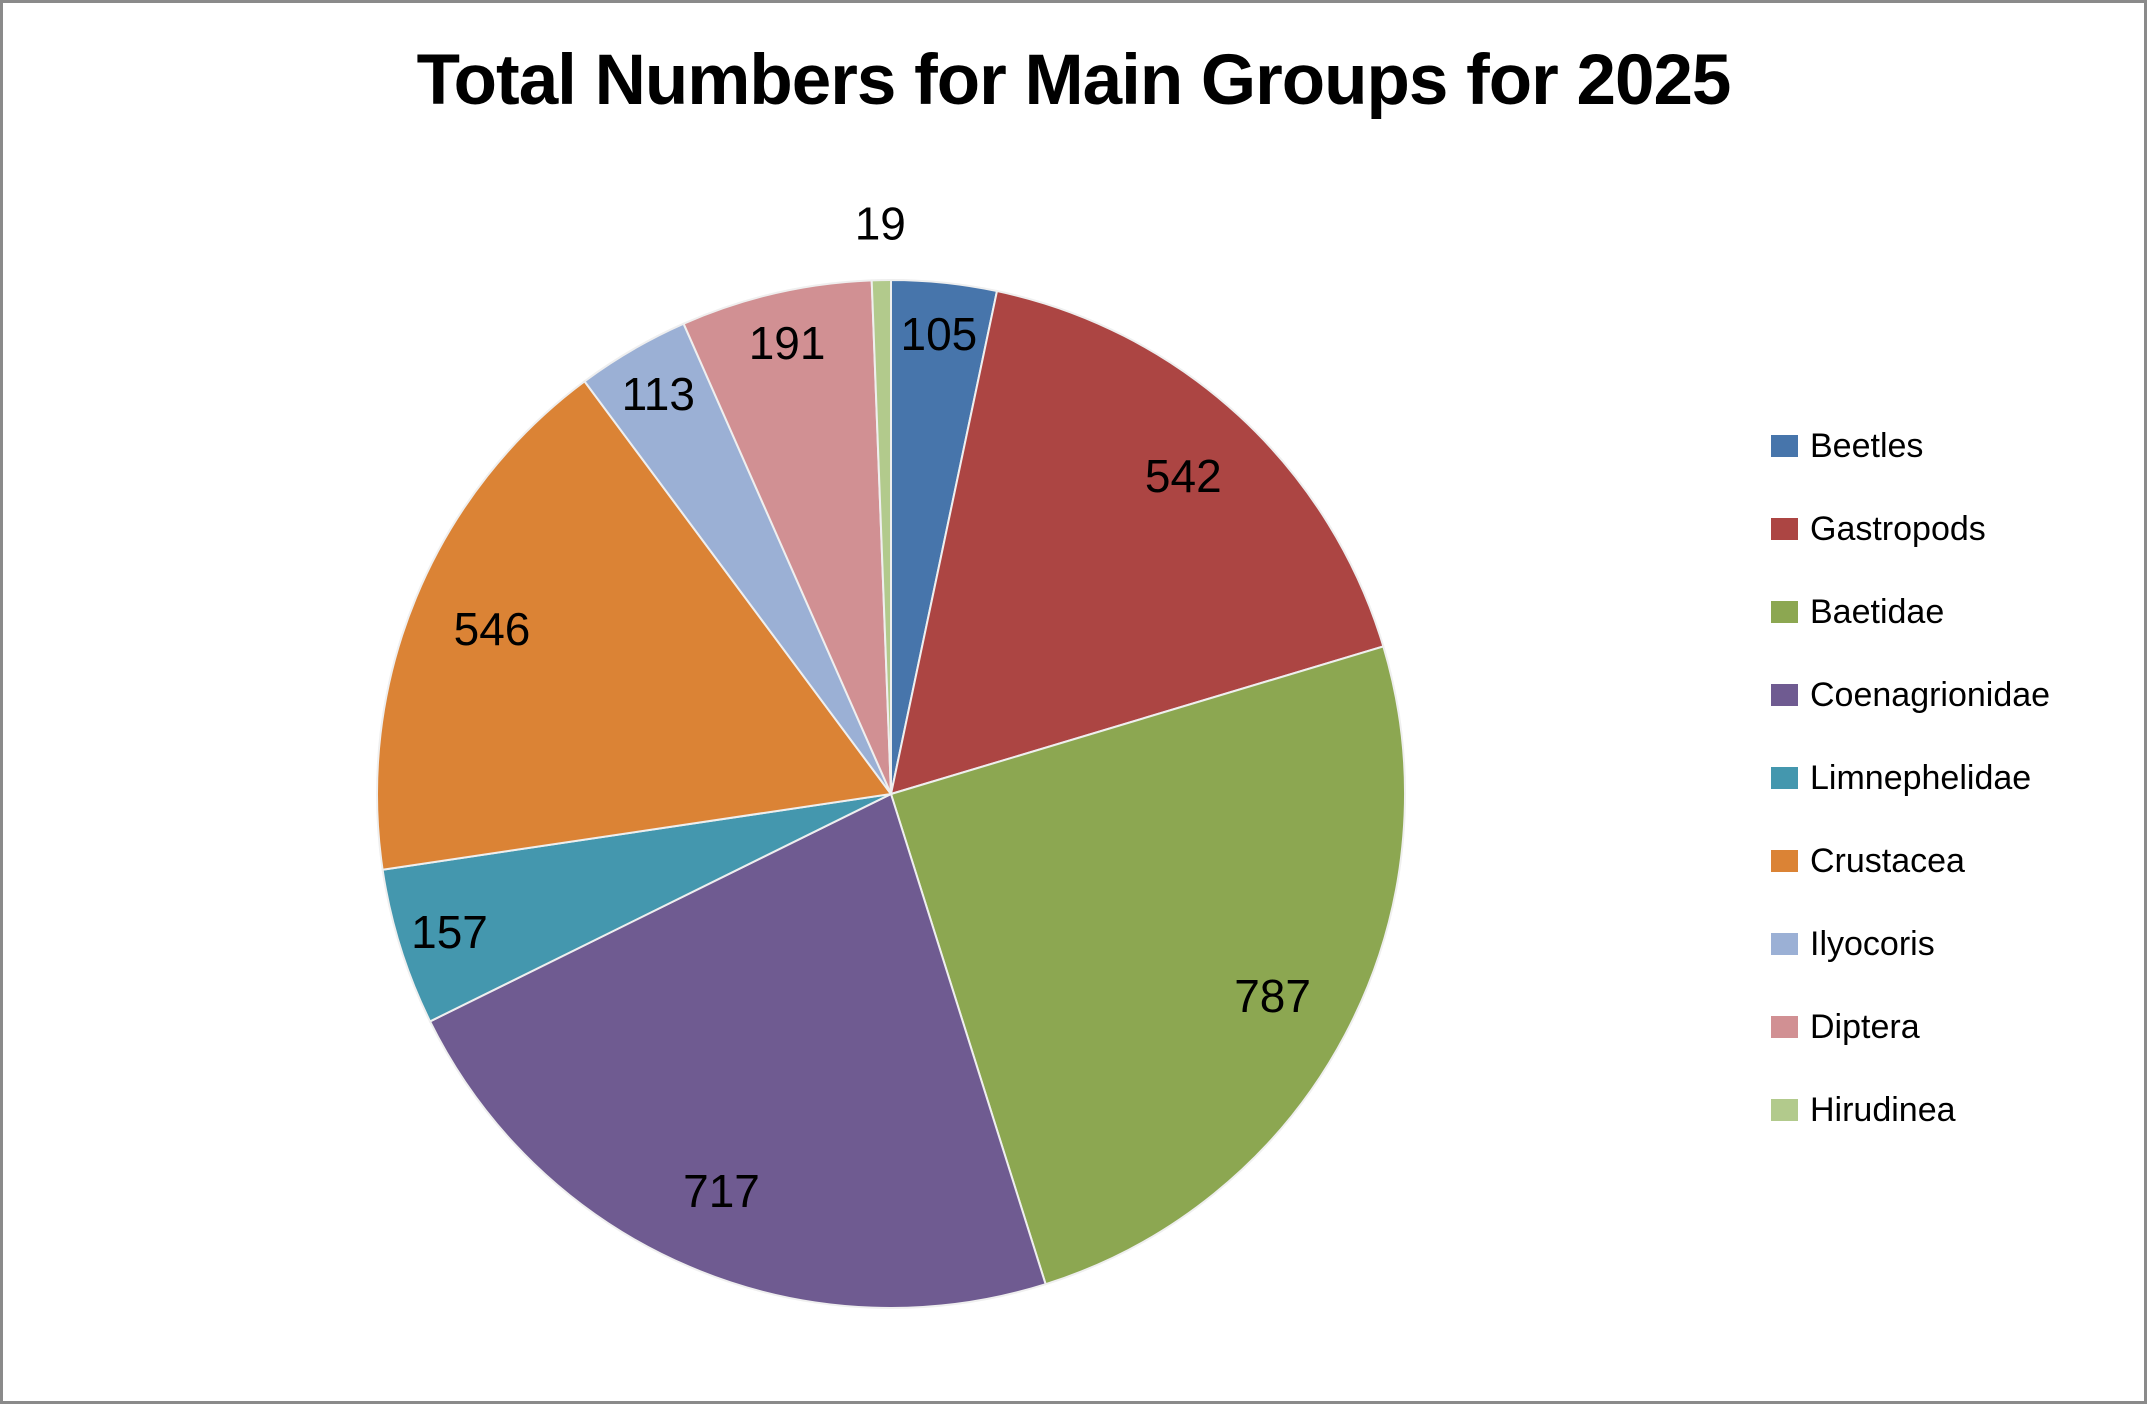 This screenshot has width=2147, height=1404. What do you see at coordinates (1887, 860) in the screenshot?
I see `legend-label: Crustacea` at bounding box center [1887, 860].